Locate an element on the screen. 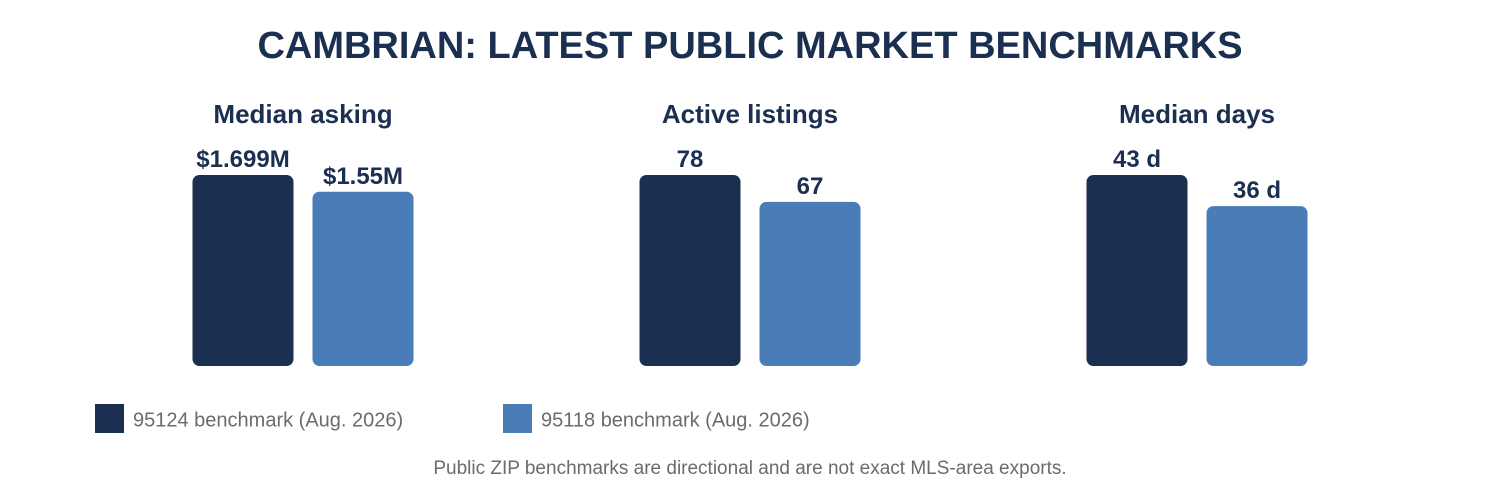 This screenshot has width=1500, height=500. data-label-median-asking-0: $1.699M is located at coordinates (242, 159).